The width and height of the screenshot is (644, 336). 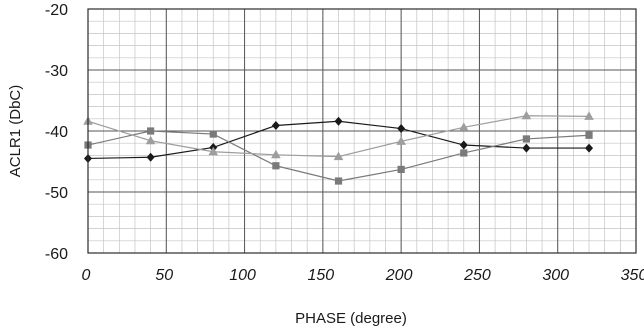 I want to click on y-tick-label: -30, so click(x=56, y=71).